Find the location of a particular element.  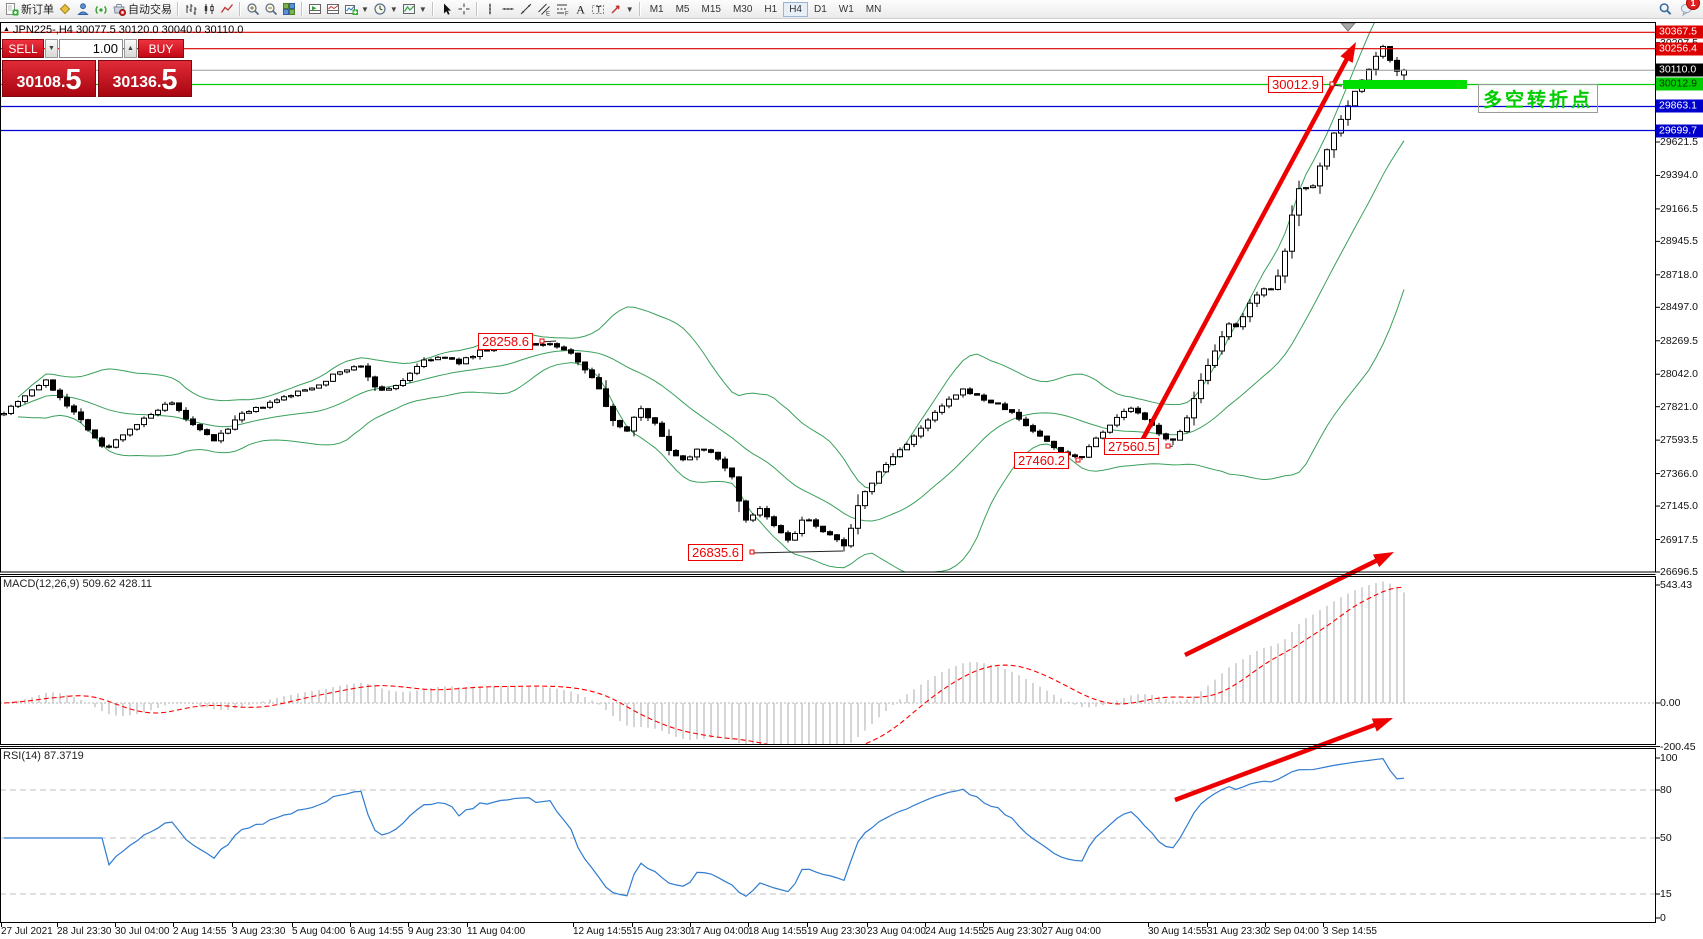

templates-button: ▼ is located at coordinates (414, 9).